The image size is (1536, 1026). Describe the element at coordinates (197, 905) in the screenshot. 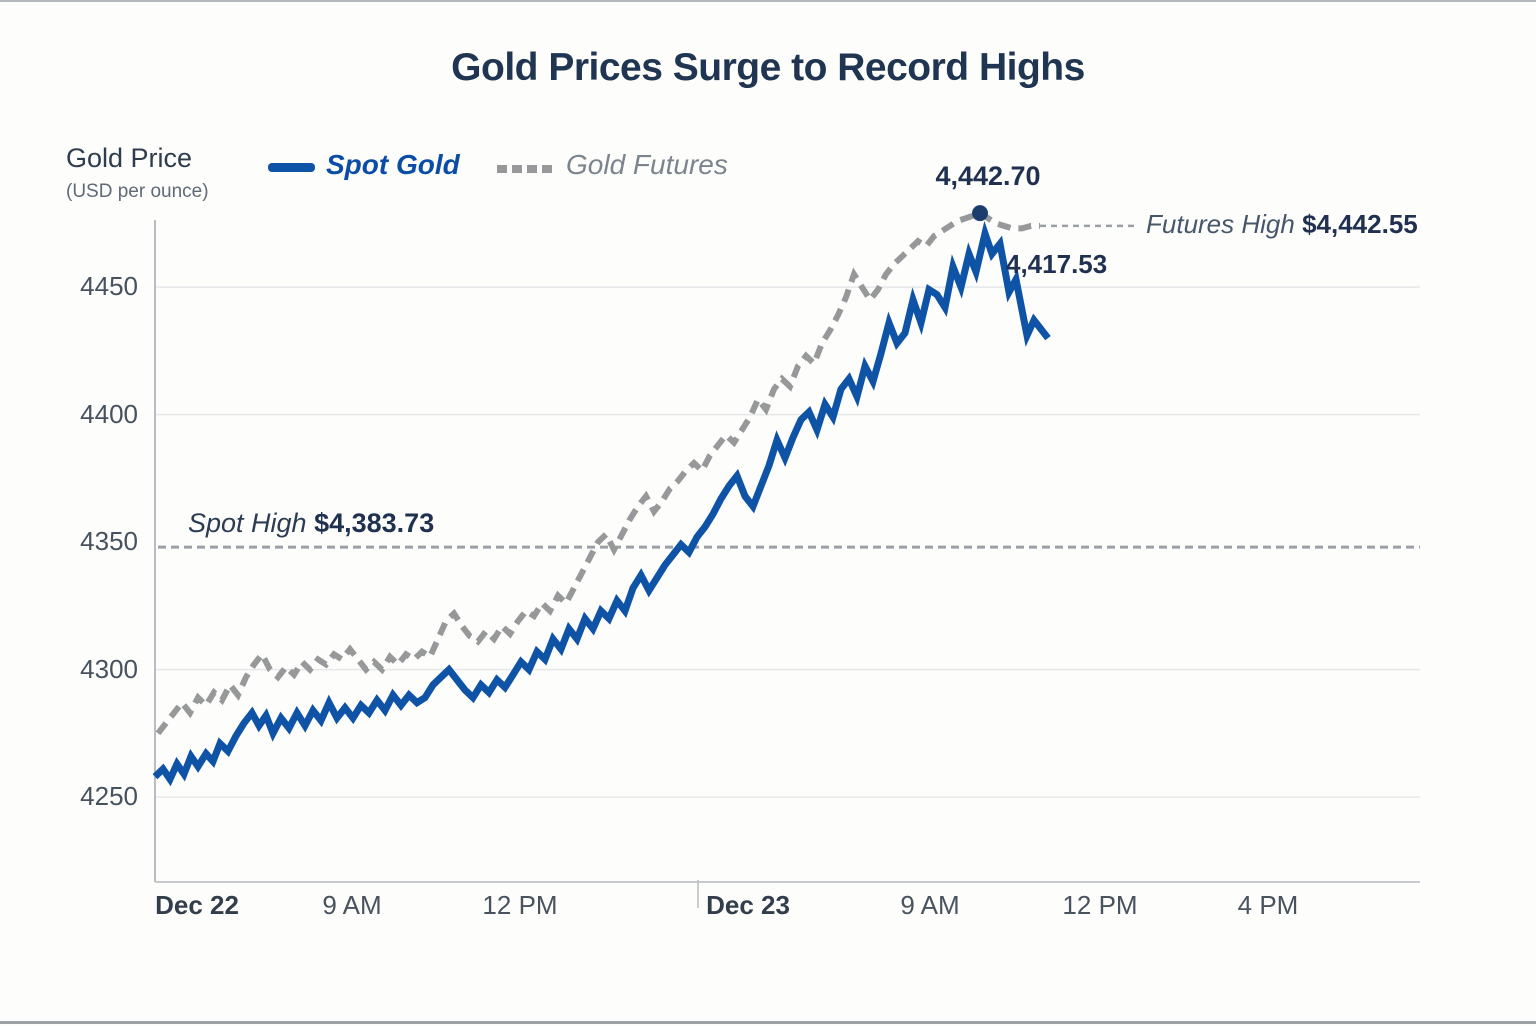

I see `x-tick-dec-22: Dec 22` at that location.